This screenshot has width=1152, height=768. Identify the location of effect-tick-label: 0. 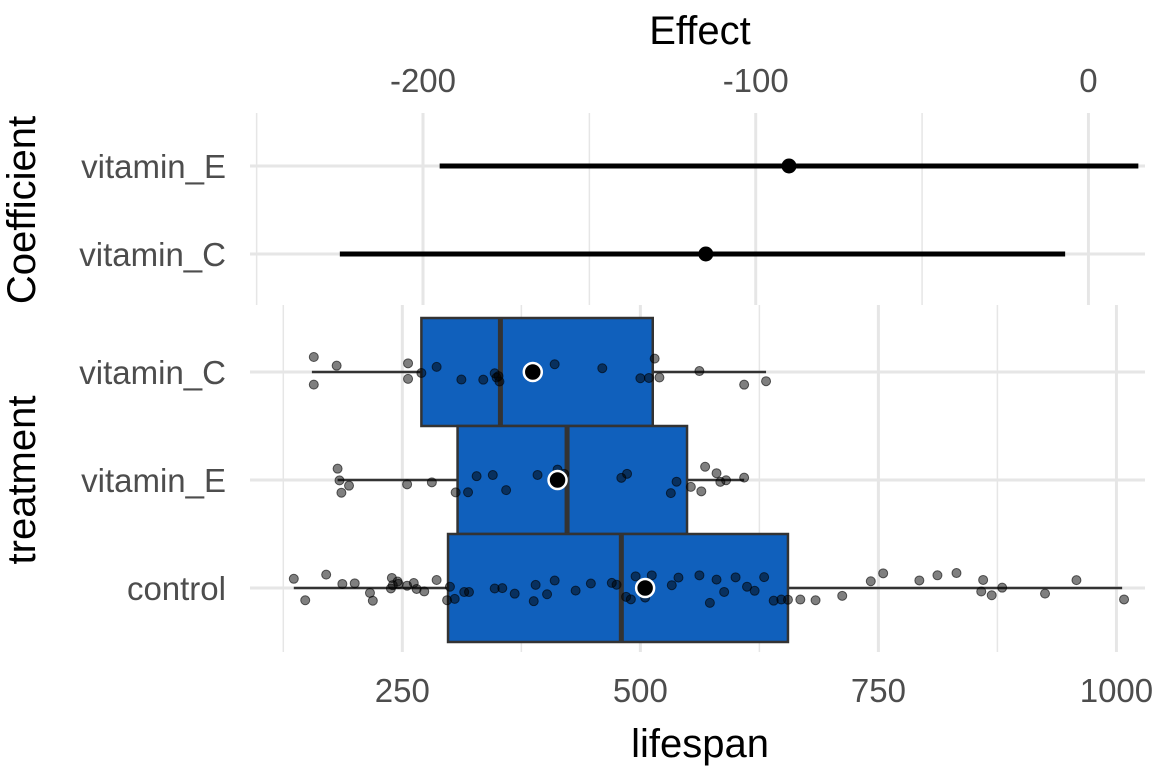
(1088, 80).